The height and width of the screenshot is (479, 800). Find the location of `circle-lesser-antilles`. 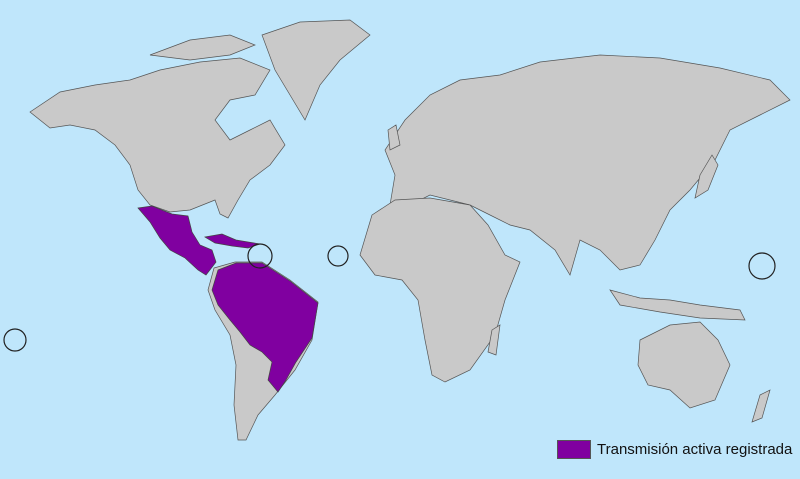

circle-lesser-antilles is located at coordinates (260, 256).